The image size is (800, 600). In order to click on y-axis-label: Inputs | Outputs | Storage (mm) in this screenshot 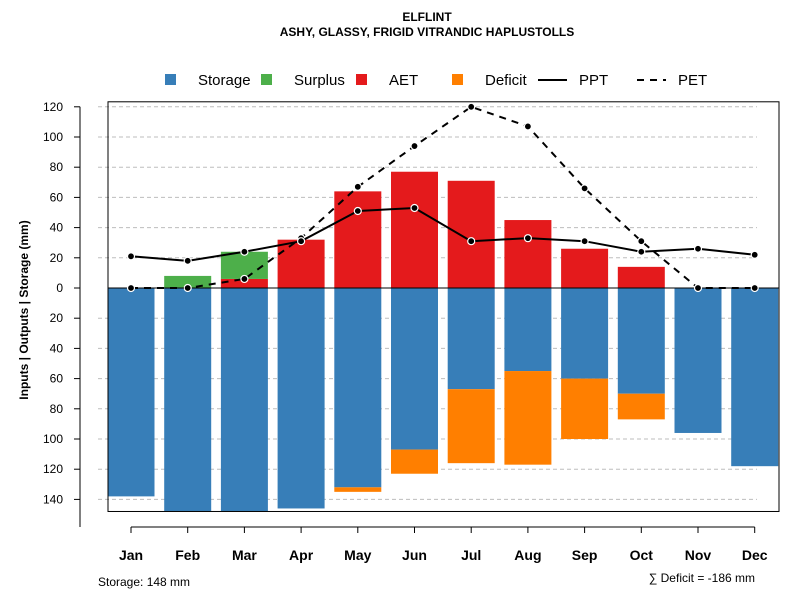, I will do `click(24, 309)`.